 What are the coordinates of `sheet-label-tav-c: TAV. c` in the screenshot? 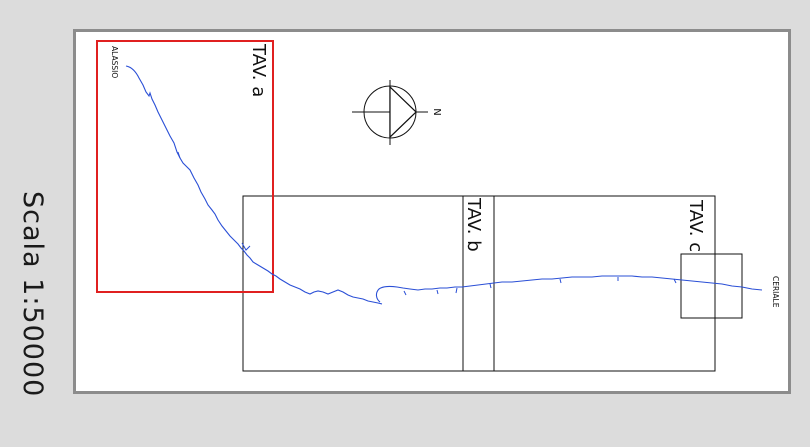 It's located at (695, 225).